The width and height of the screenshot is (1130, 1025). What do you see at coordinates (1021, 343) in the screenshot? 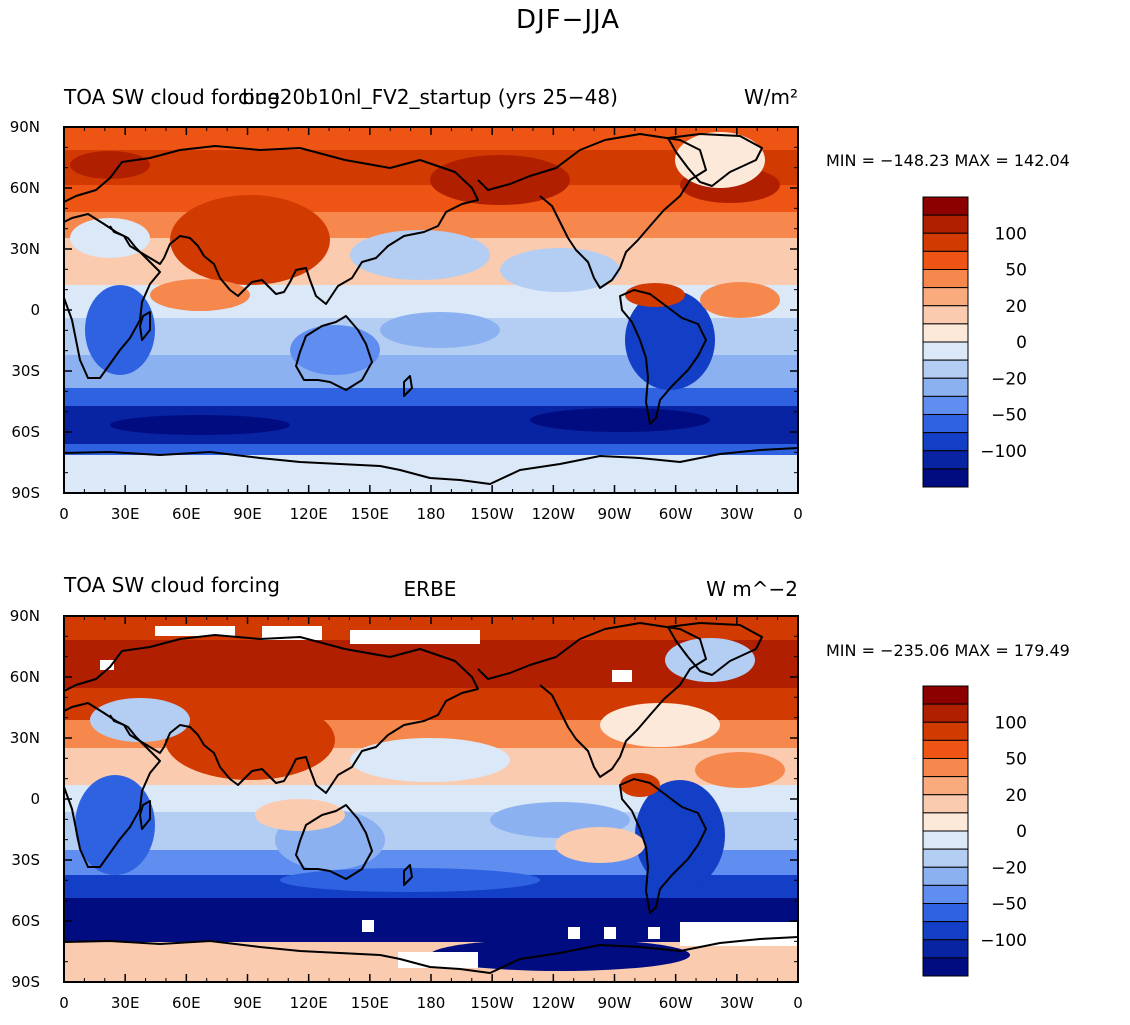
I see `colorbar-label: 0` at bounding box center [1021, 343].